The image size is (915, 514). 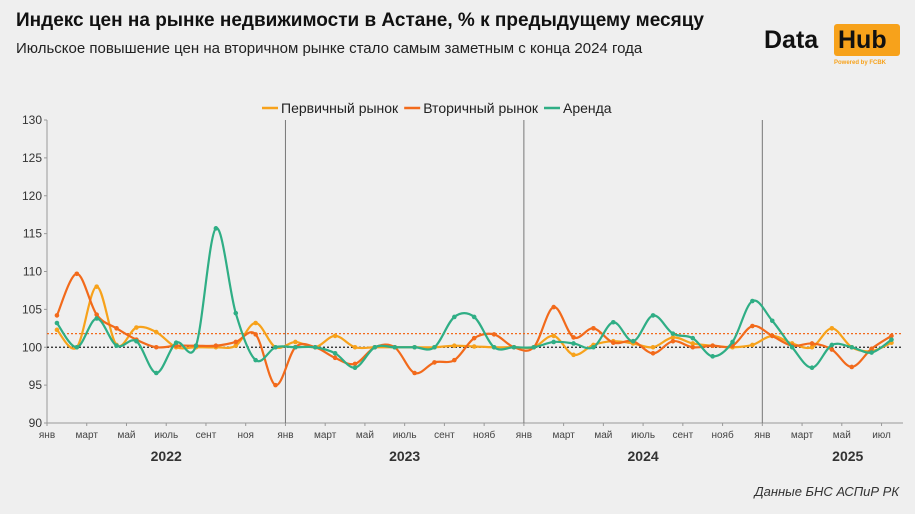 What do you see at coordinates (245, 435) in the screenshot?
I see `x-tick-label: ноя` at bounding box center [245, 435].